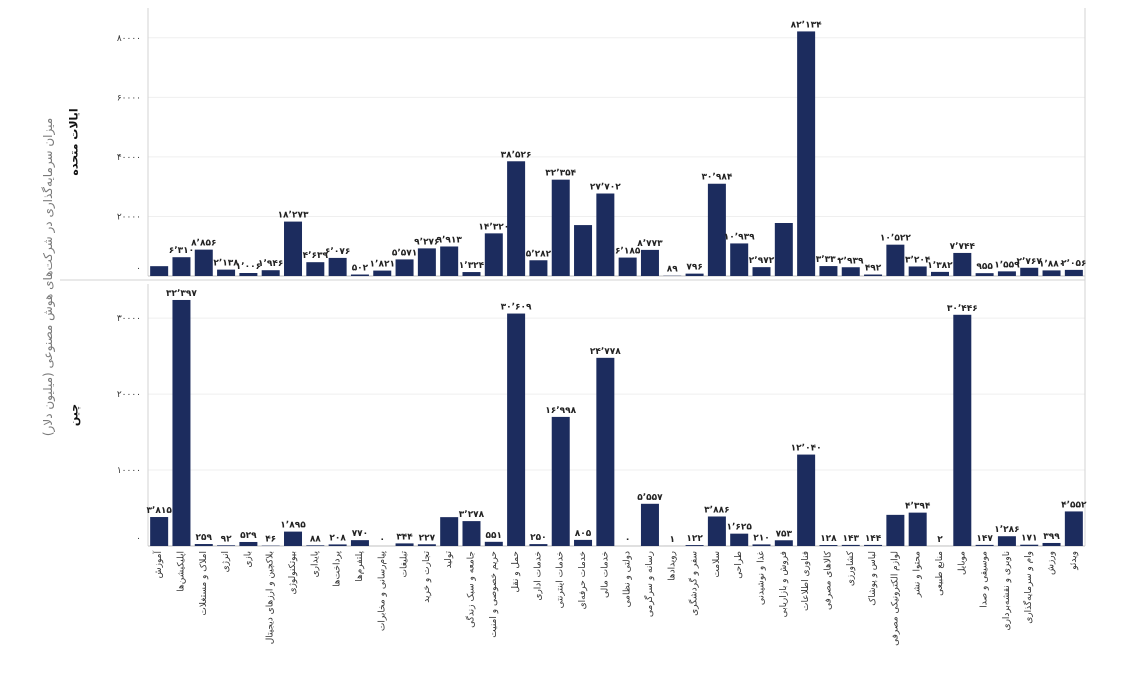 The image size is (1140, 685). What do you see at coordinates (293, 216) in the screenshot?
I see `value-label-usa-7: ۱۸٬۲۷۳` at bounding box center [293, 216].